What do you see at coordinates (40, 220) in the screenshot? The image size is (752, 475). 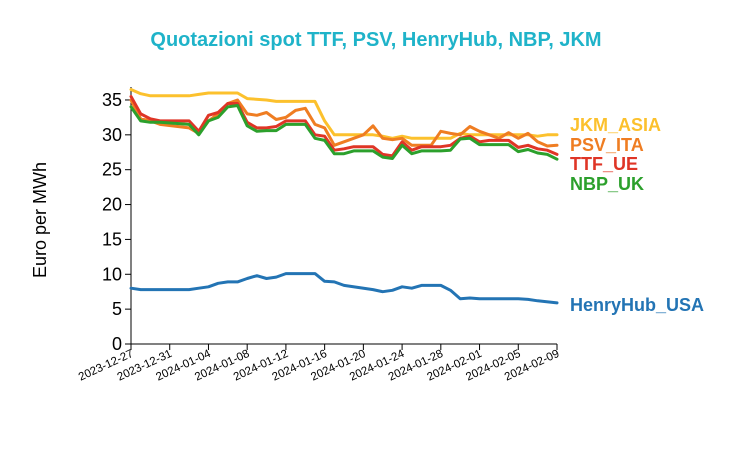 I see `y-axis-label: Euro per MWh` at bounding box center [40, 220].